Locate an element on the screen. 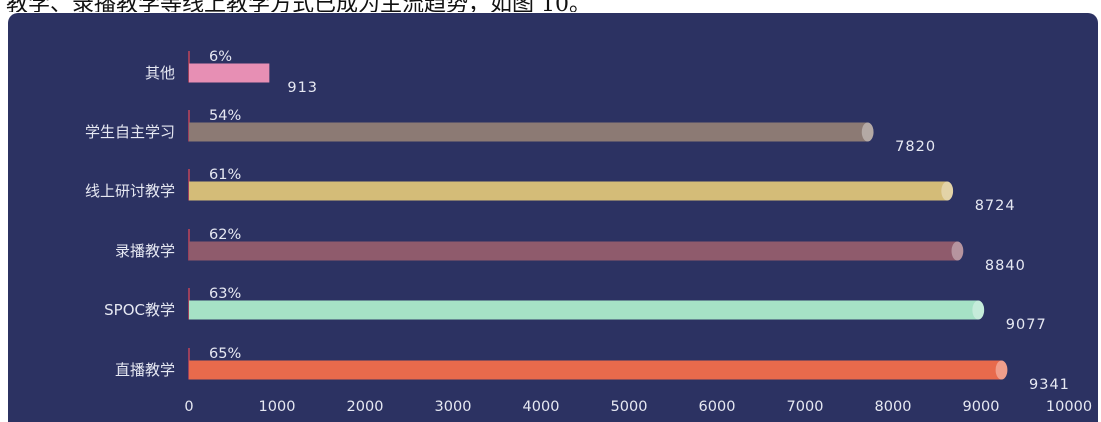 The image size is (1101, 422). percent-label: 63% is located at coordinates (225, 294).